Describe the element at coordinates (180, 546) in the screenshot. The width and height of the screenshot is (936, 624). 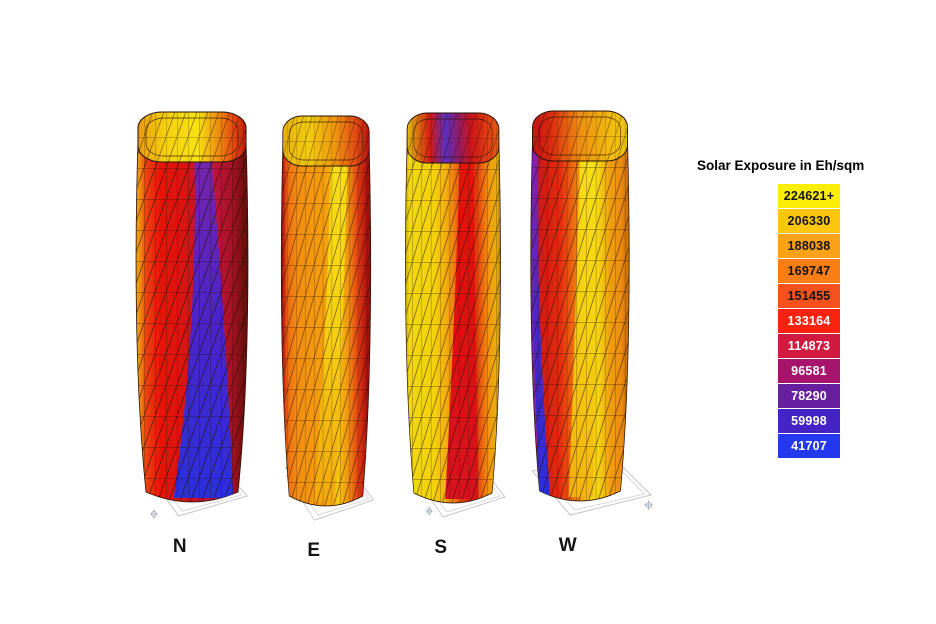
I see `tower-label-n: N` at that location.